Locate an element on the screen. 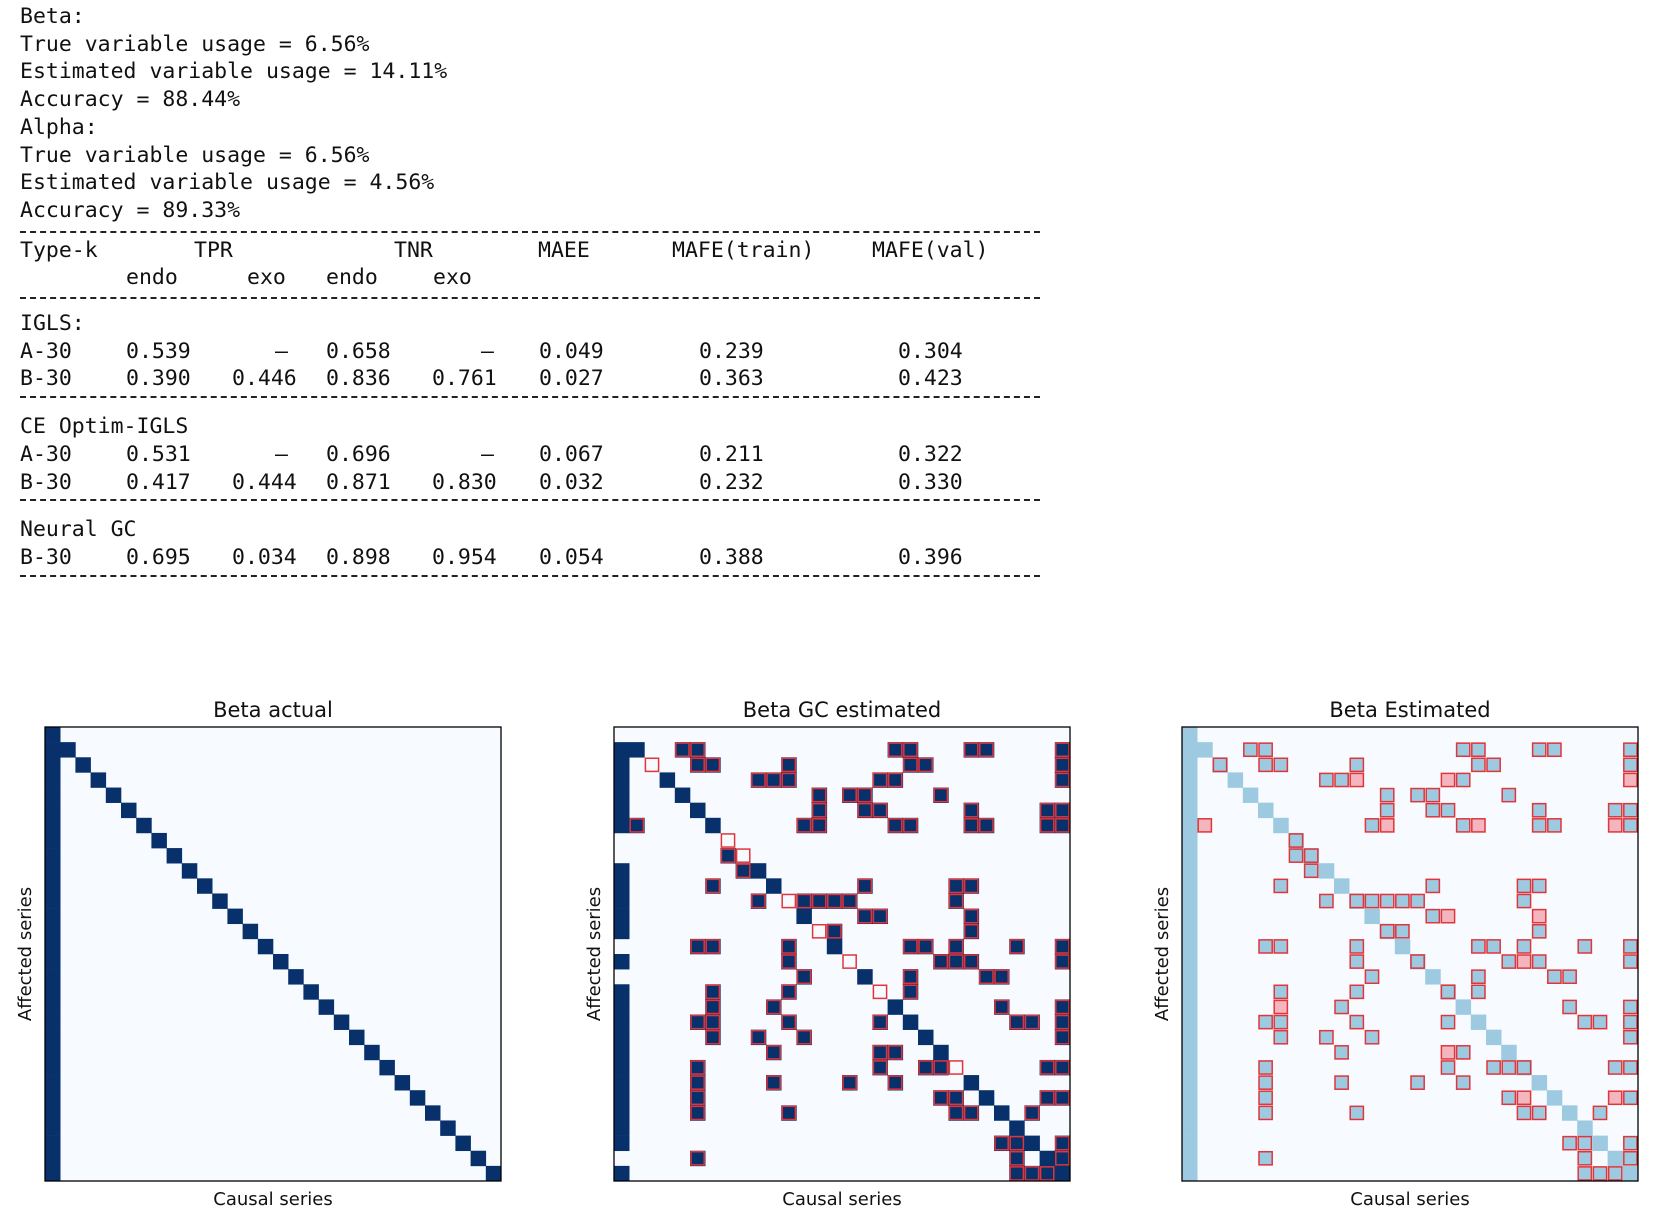 The image size is (1658, 1206). table-cell: 0.658 is located at coordinates (358, 351).